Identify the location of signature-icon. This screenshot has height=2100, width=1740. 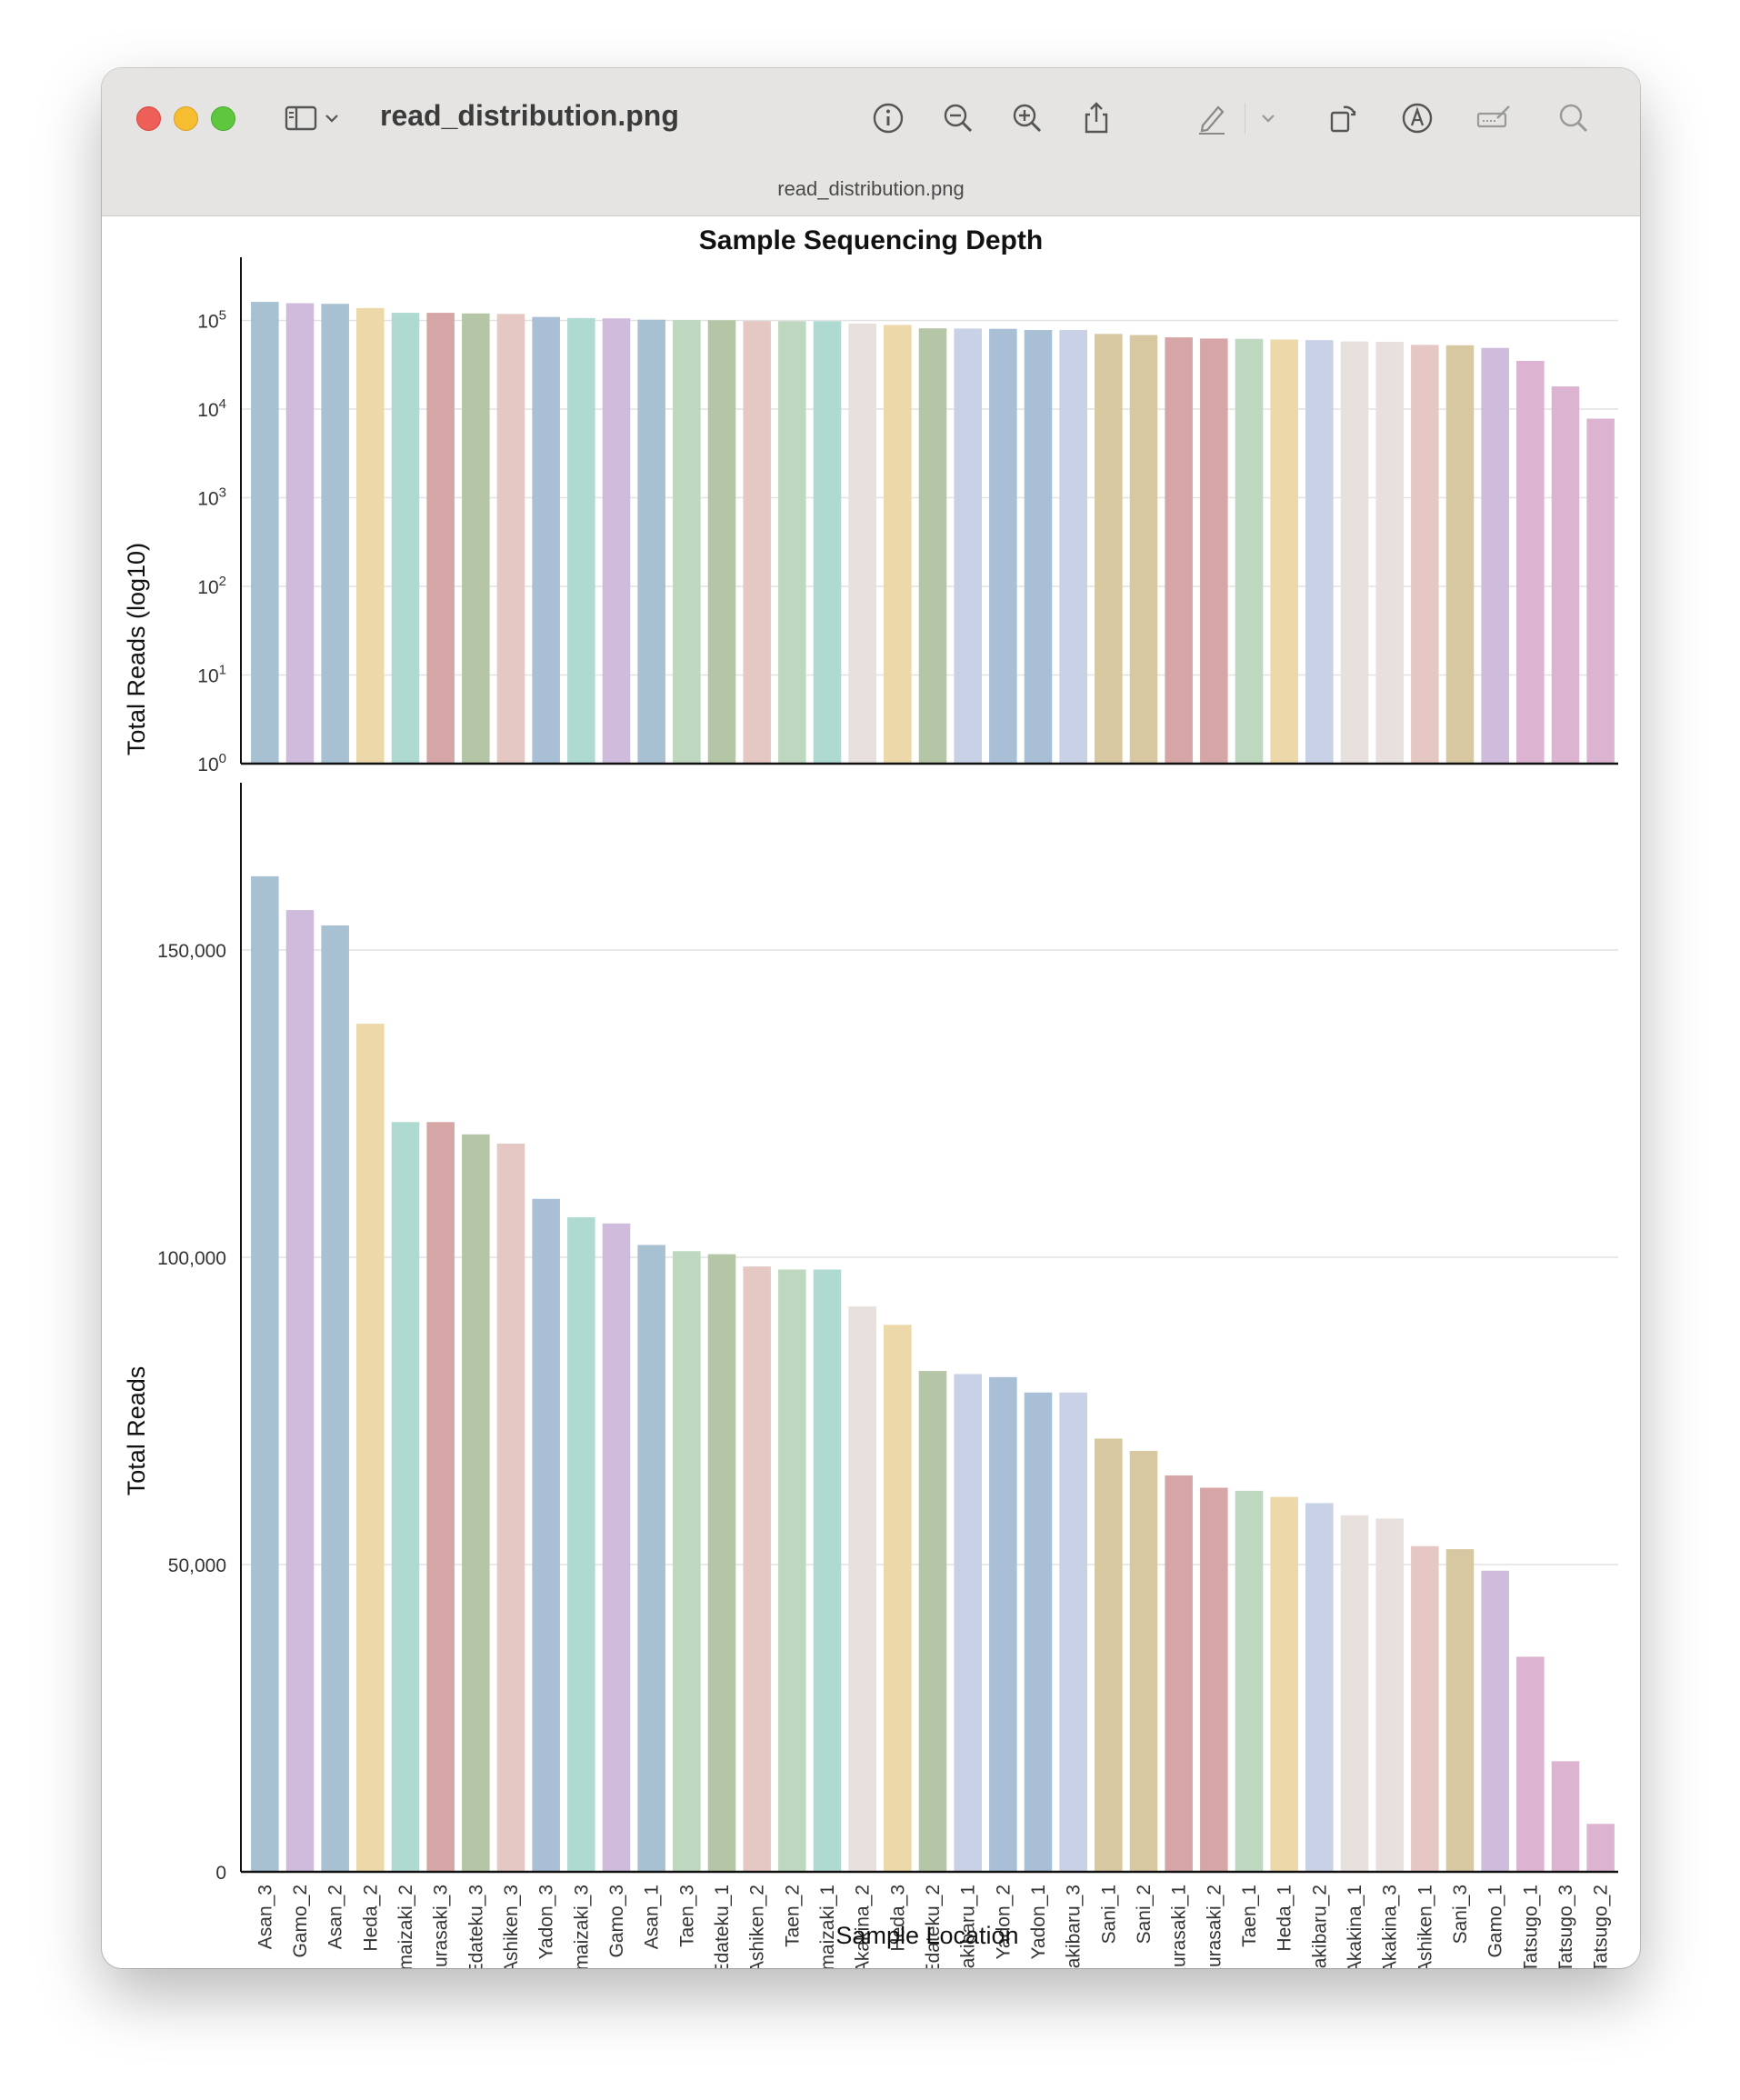
(1494, 118).